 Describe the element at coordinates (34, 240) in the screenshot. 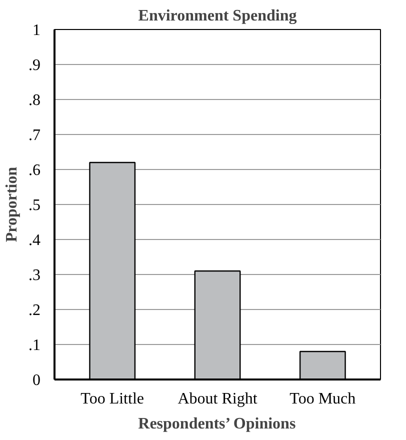

I see `y-tick-label: .4` at that location.